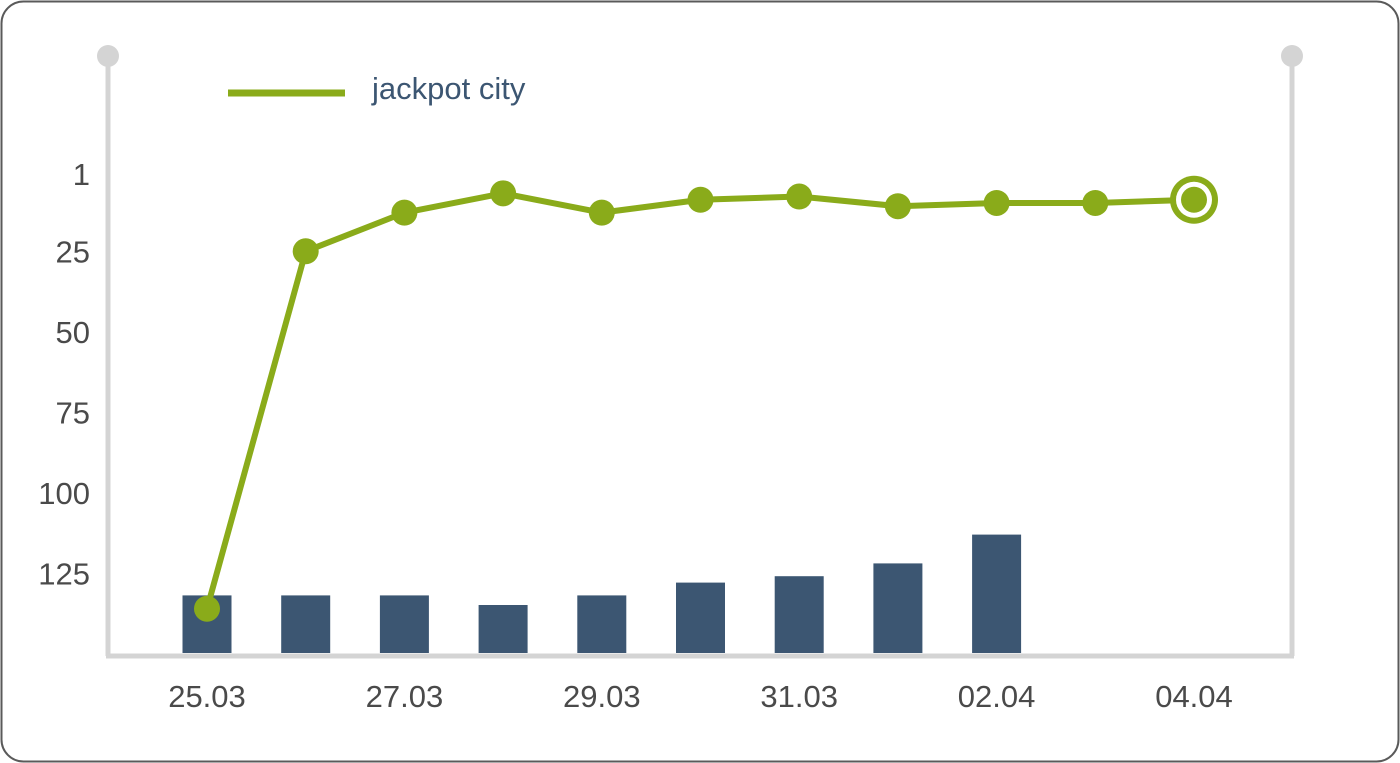 This screenshot has height=763, width=1400. Describe the element at coordinates (73, 332) in the screenshot. I see `y-tick-label: 50` at that location.